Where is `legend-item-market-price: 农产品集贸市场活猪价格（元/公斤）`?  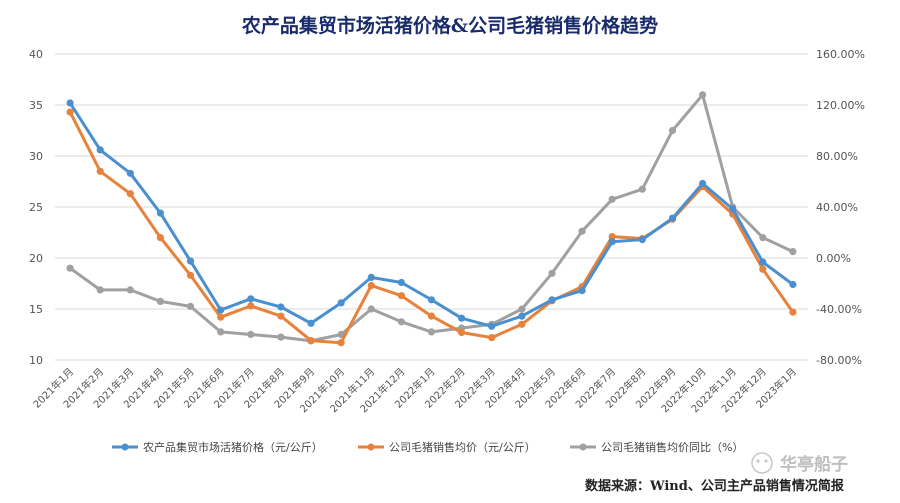
legend-item-market-price: 农产品集贸市场活猪价格（元/公斤） is located at coordinates (217, 447).